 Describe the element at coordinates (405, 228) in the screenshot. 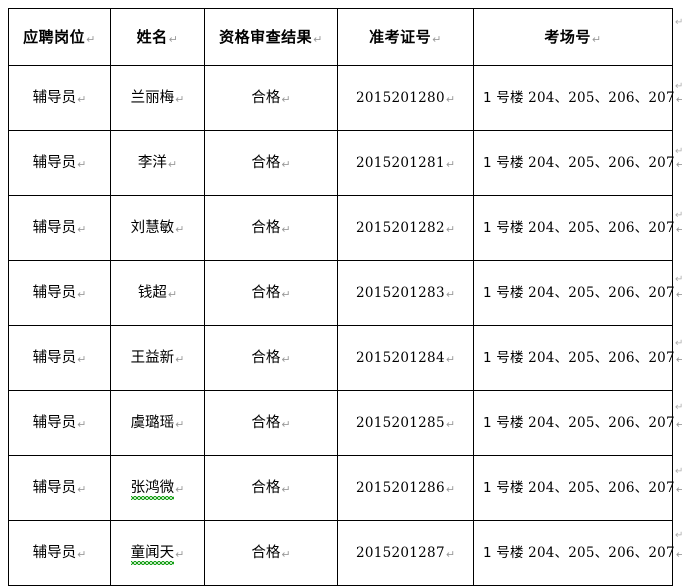

I see `cell-ticket: 2015201282↵` at that location.